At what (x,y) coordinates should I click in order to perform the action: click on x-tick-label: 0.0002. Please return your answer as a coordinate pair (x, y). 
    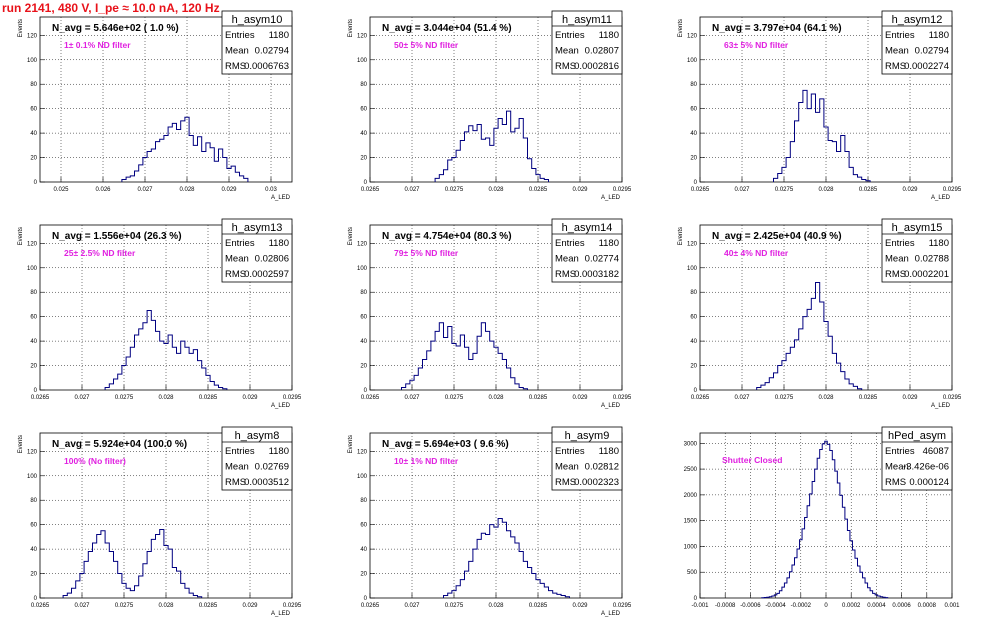
    Looking at the image, I should click on (851, 606).